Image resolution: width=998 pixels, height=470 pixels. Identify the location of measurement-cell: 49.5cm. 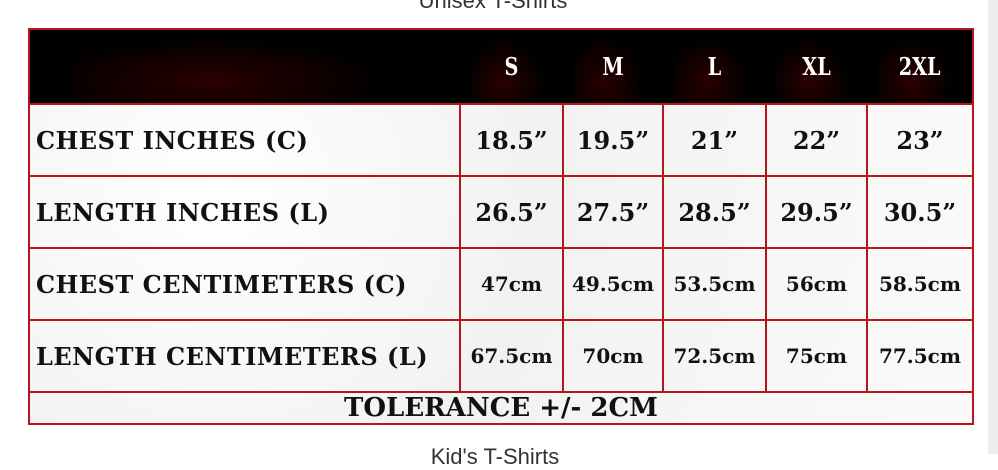
(613, 284).